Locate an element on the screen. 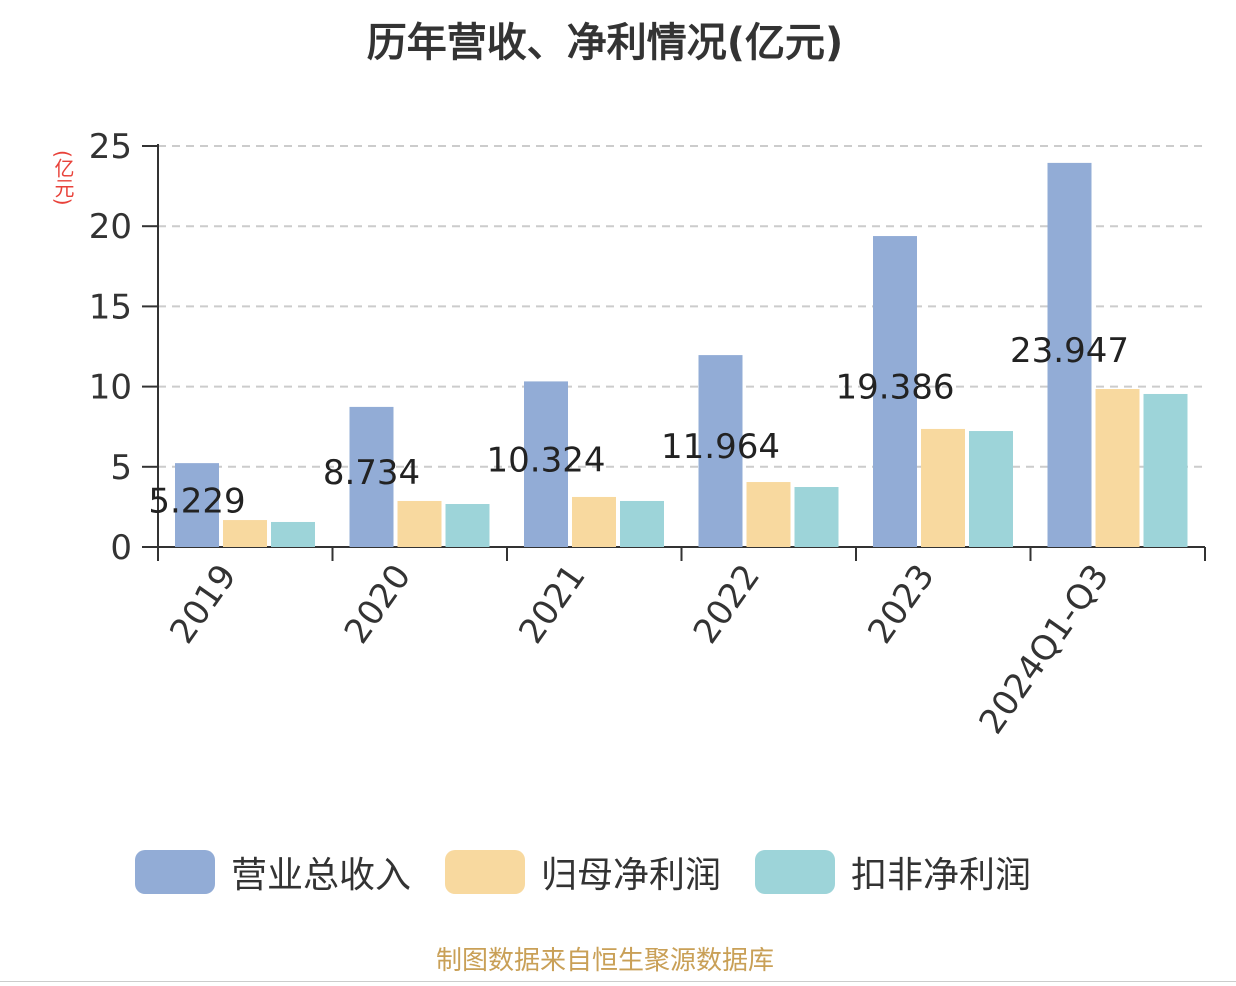  y-tick-label: 0 is located at coordinates (121, 548).